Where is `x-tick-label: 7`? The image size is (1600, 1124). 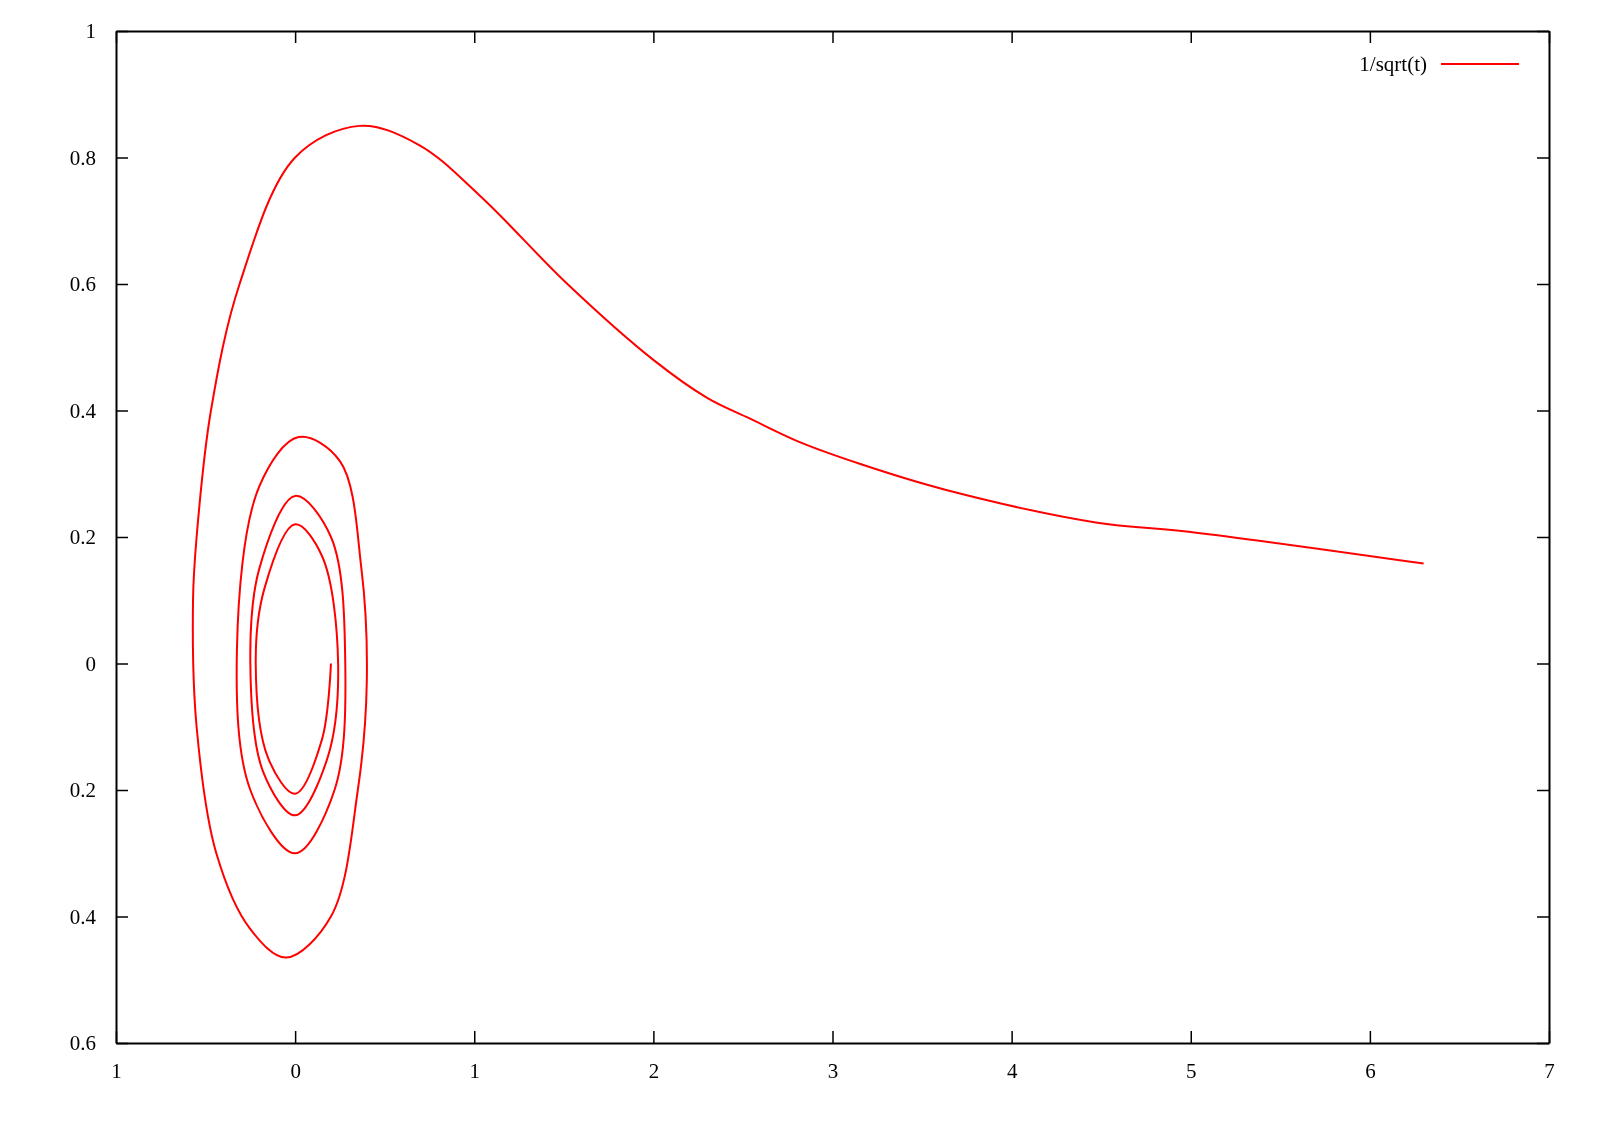 x-tick-label: 7 is located at coordinates (1549, 1070).